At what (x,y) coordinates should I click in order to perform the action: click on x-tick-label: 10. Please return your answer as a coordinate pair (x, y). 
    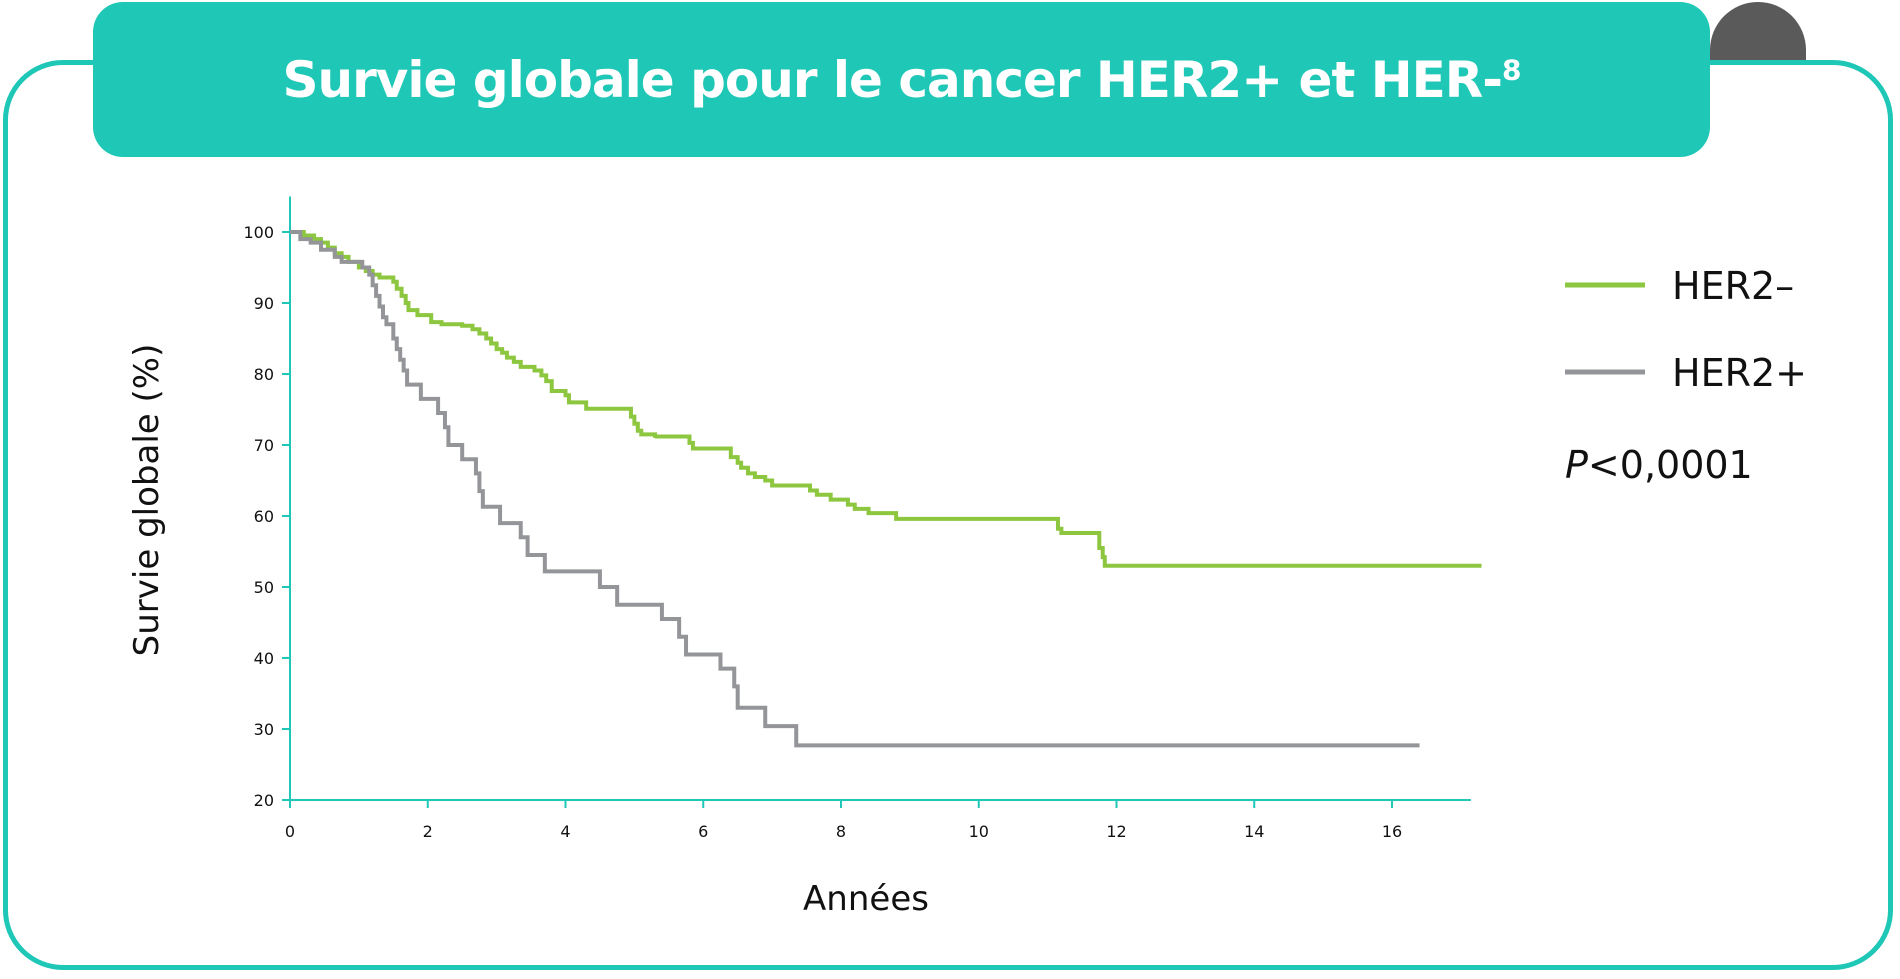
    Looking at the image, I should click on (979, 831).